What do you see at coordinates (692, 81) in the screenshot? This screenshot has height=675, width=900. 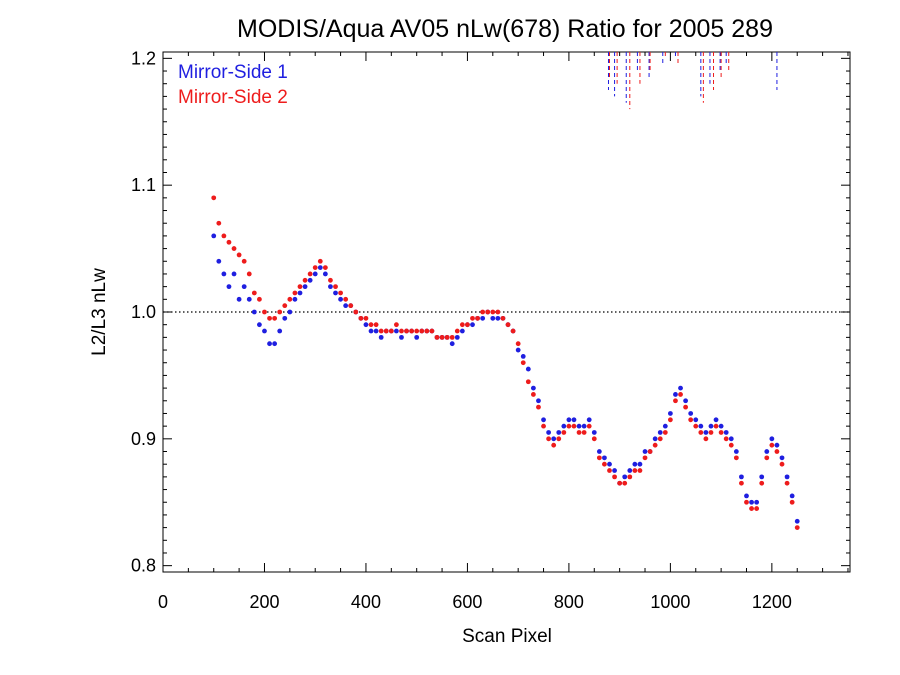 I see `out-of-range-spikes` at bounding box center [692, 81].